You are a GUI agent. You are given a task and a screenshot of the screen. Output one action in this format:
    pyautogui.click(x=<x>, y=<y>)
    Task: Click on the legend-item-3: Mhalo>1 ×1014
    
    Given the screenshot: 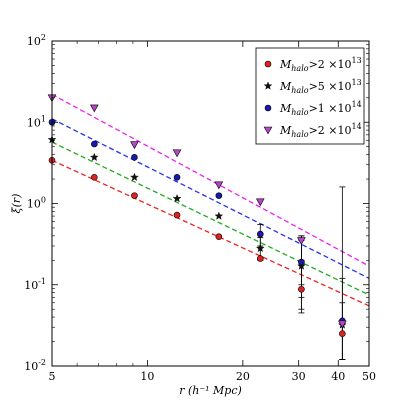 What is the action you would take?
    pyautogui.click(x=313, y=108)
    